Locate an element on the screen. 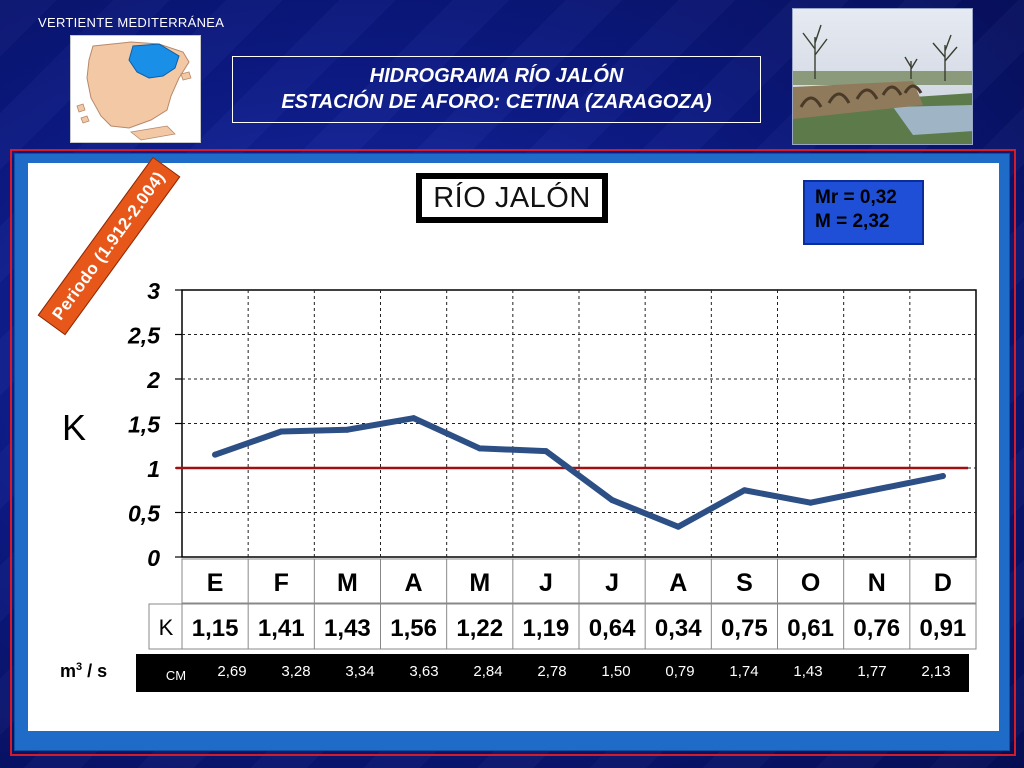  data-label-flow: 3,63 is located at coordinates (423, 671).